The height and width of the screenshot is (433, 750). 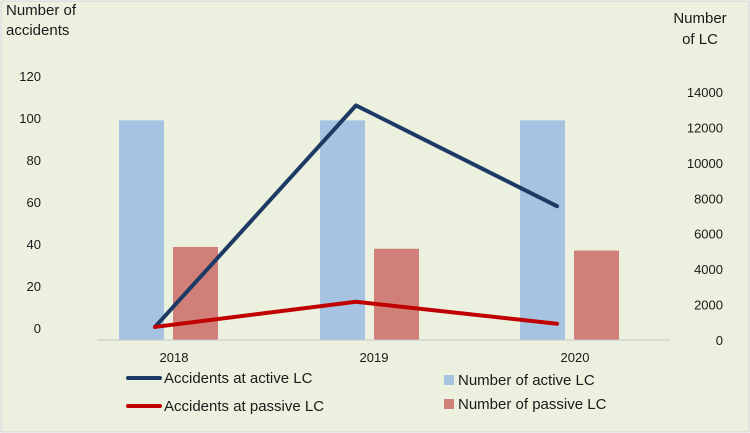 What do you see at coordinates (41, 10) in the screenshot?
I see `left-axis-title-line-1: Number of` at bounding box center [41, 10].